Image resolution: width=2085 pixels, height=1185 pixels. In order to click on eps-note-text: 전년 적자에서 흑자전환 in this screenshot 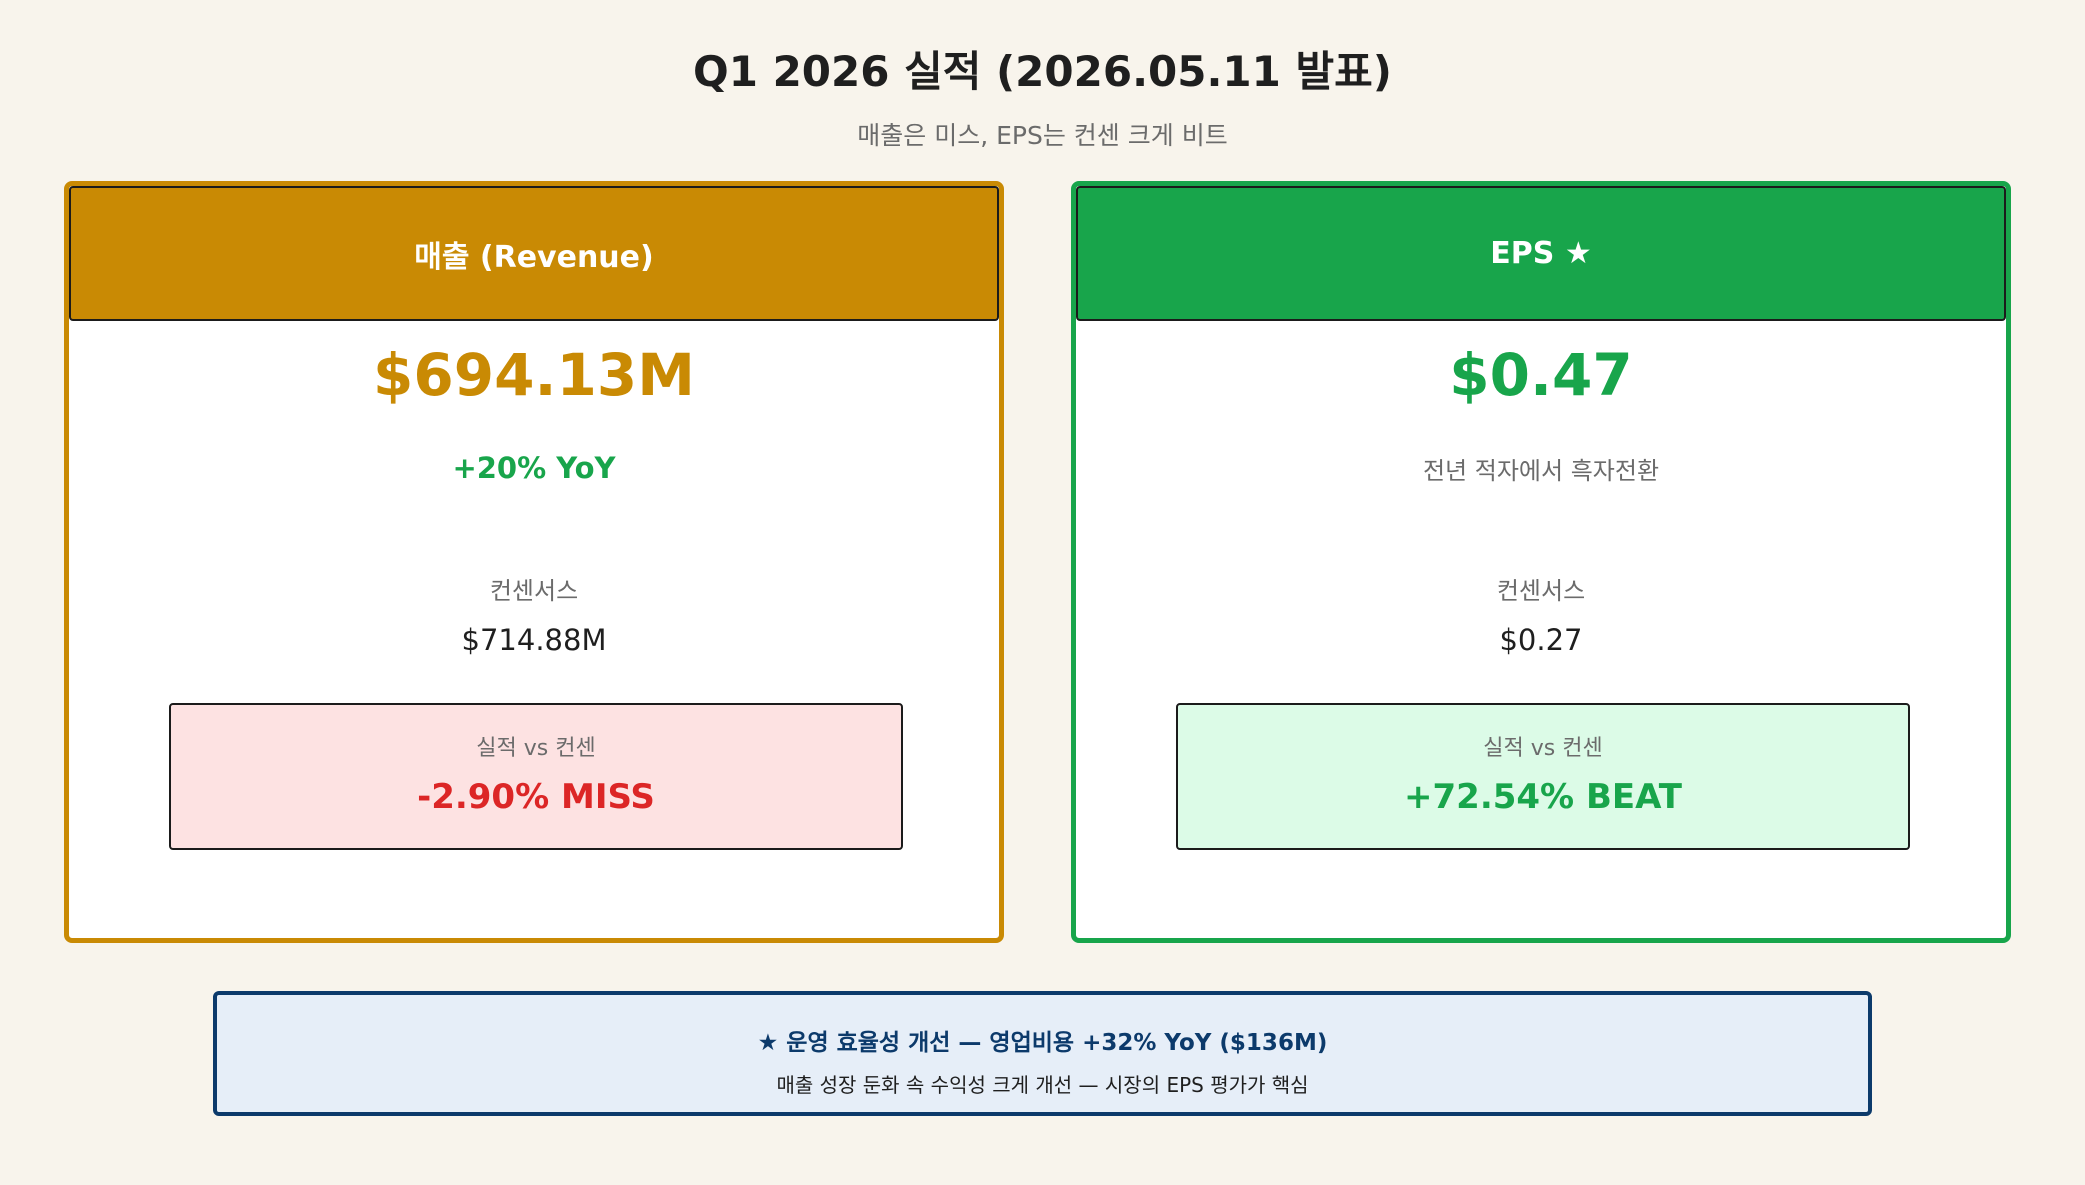, I will do `click(1541, 471)`.